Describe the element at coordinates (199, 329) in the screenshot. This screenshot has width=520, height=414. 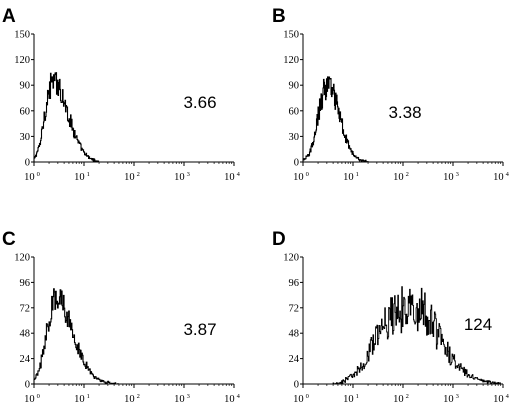
I see `mean-fluorescence-value: 3.87` at that location.